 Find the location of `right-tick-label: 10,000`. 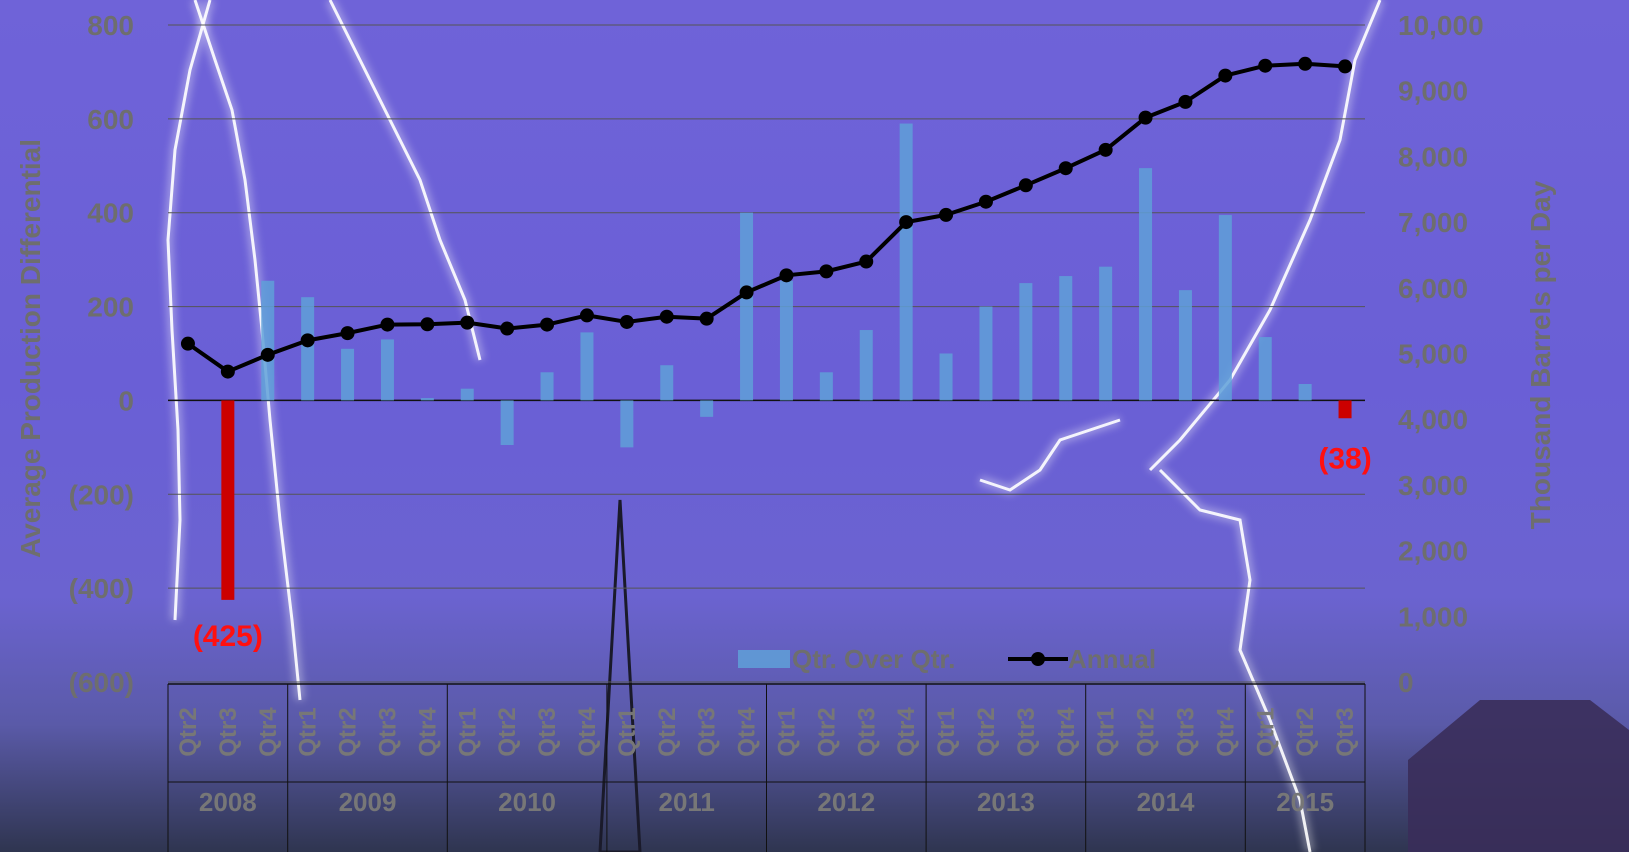

right-tick-label: 10,000 is located at coordinates (1441, 25).